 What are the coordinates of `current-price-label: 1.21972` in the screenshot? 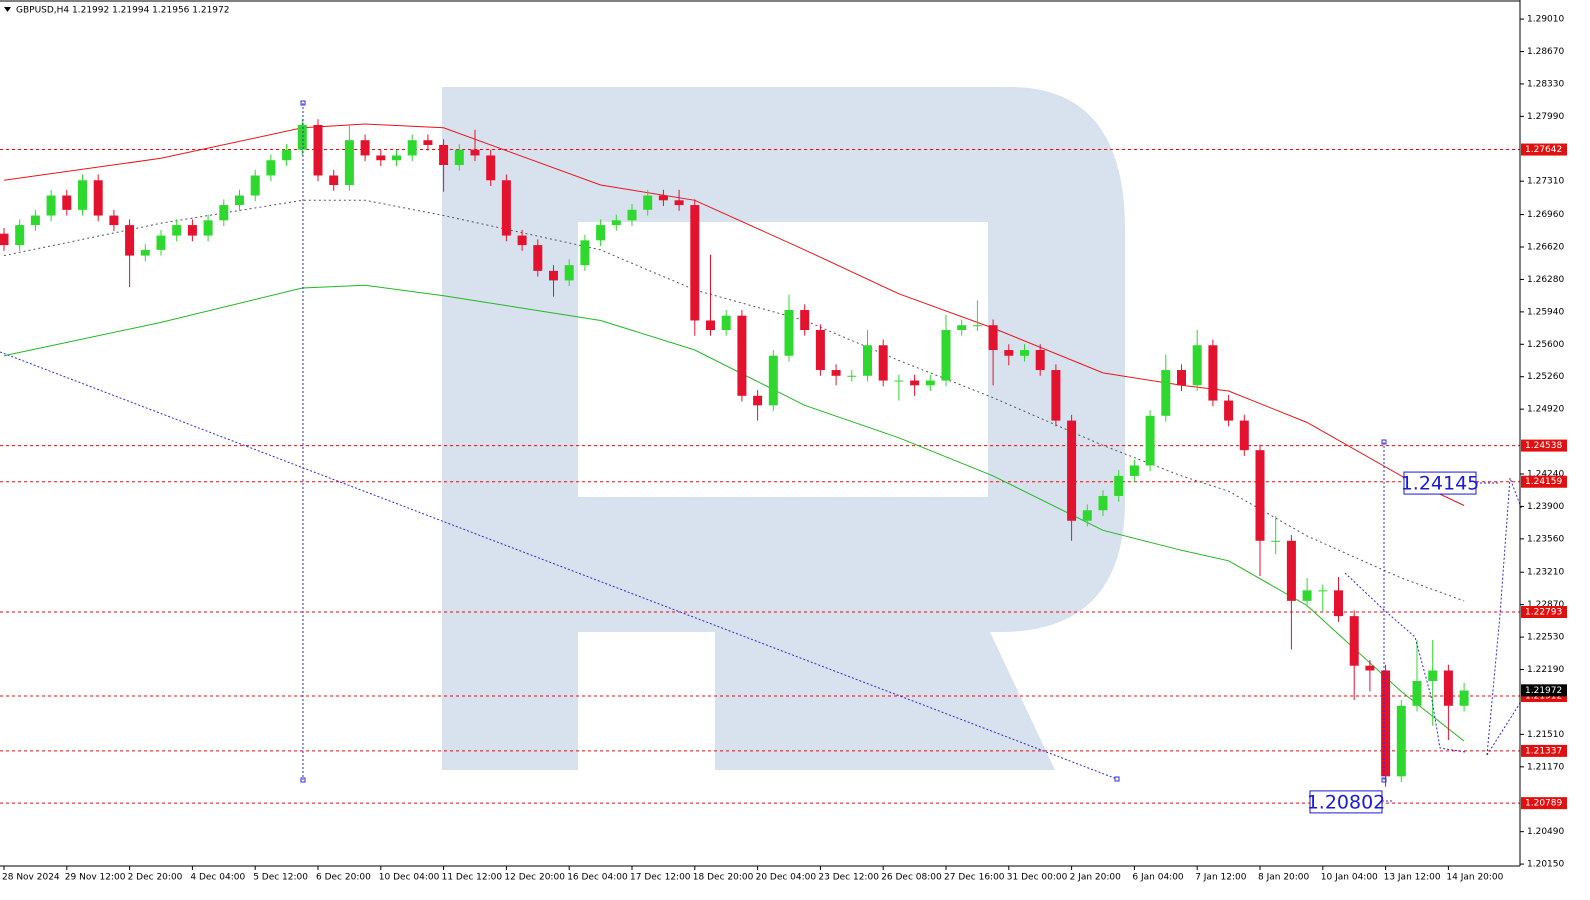 It's located at (1543, 691).